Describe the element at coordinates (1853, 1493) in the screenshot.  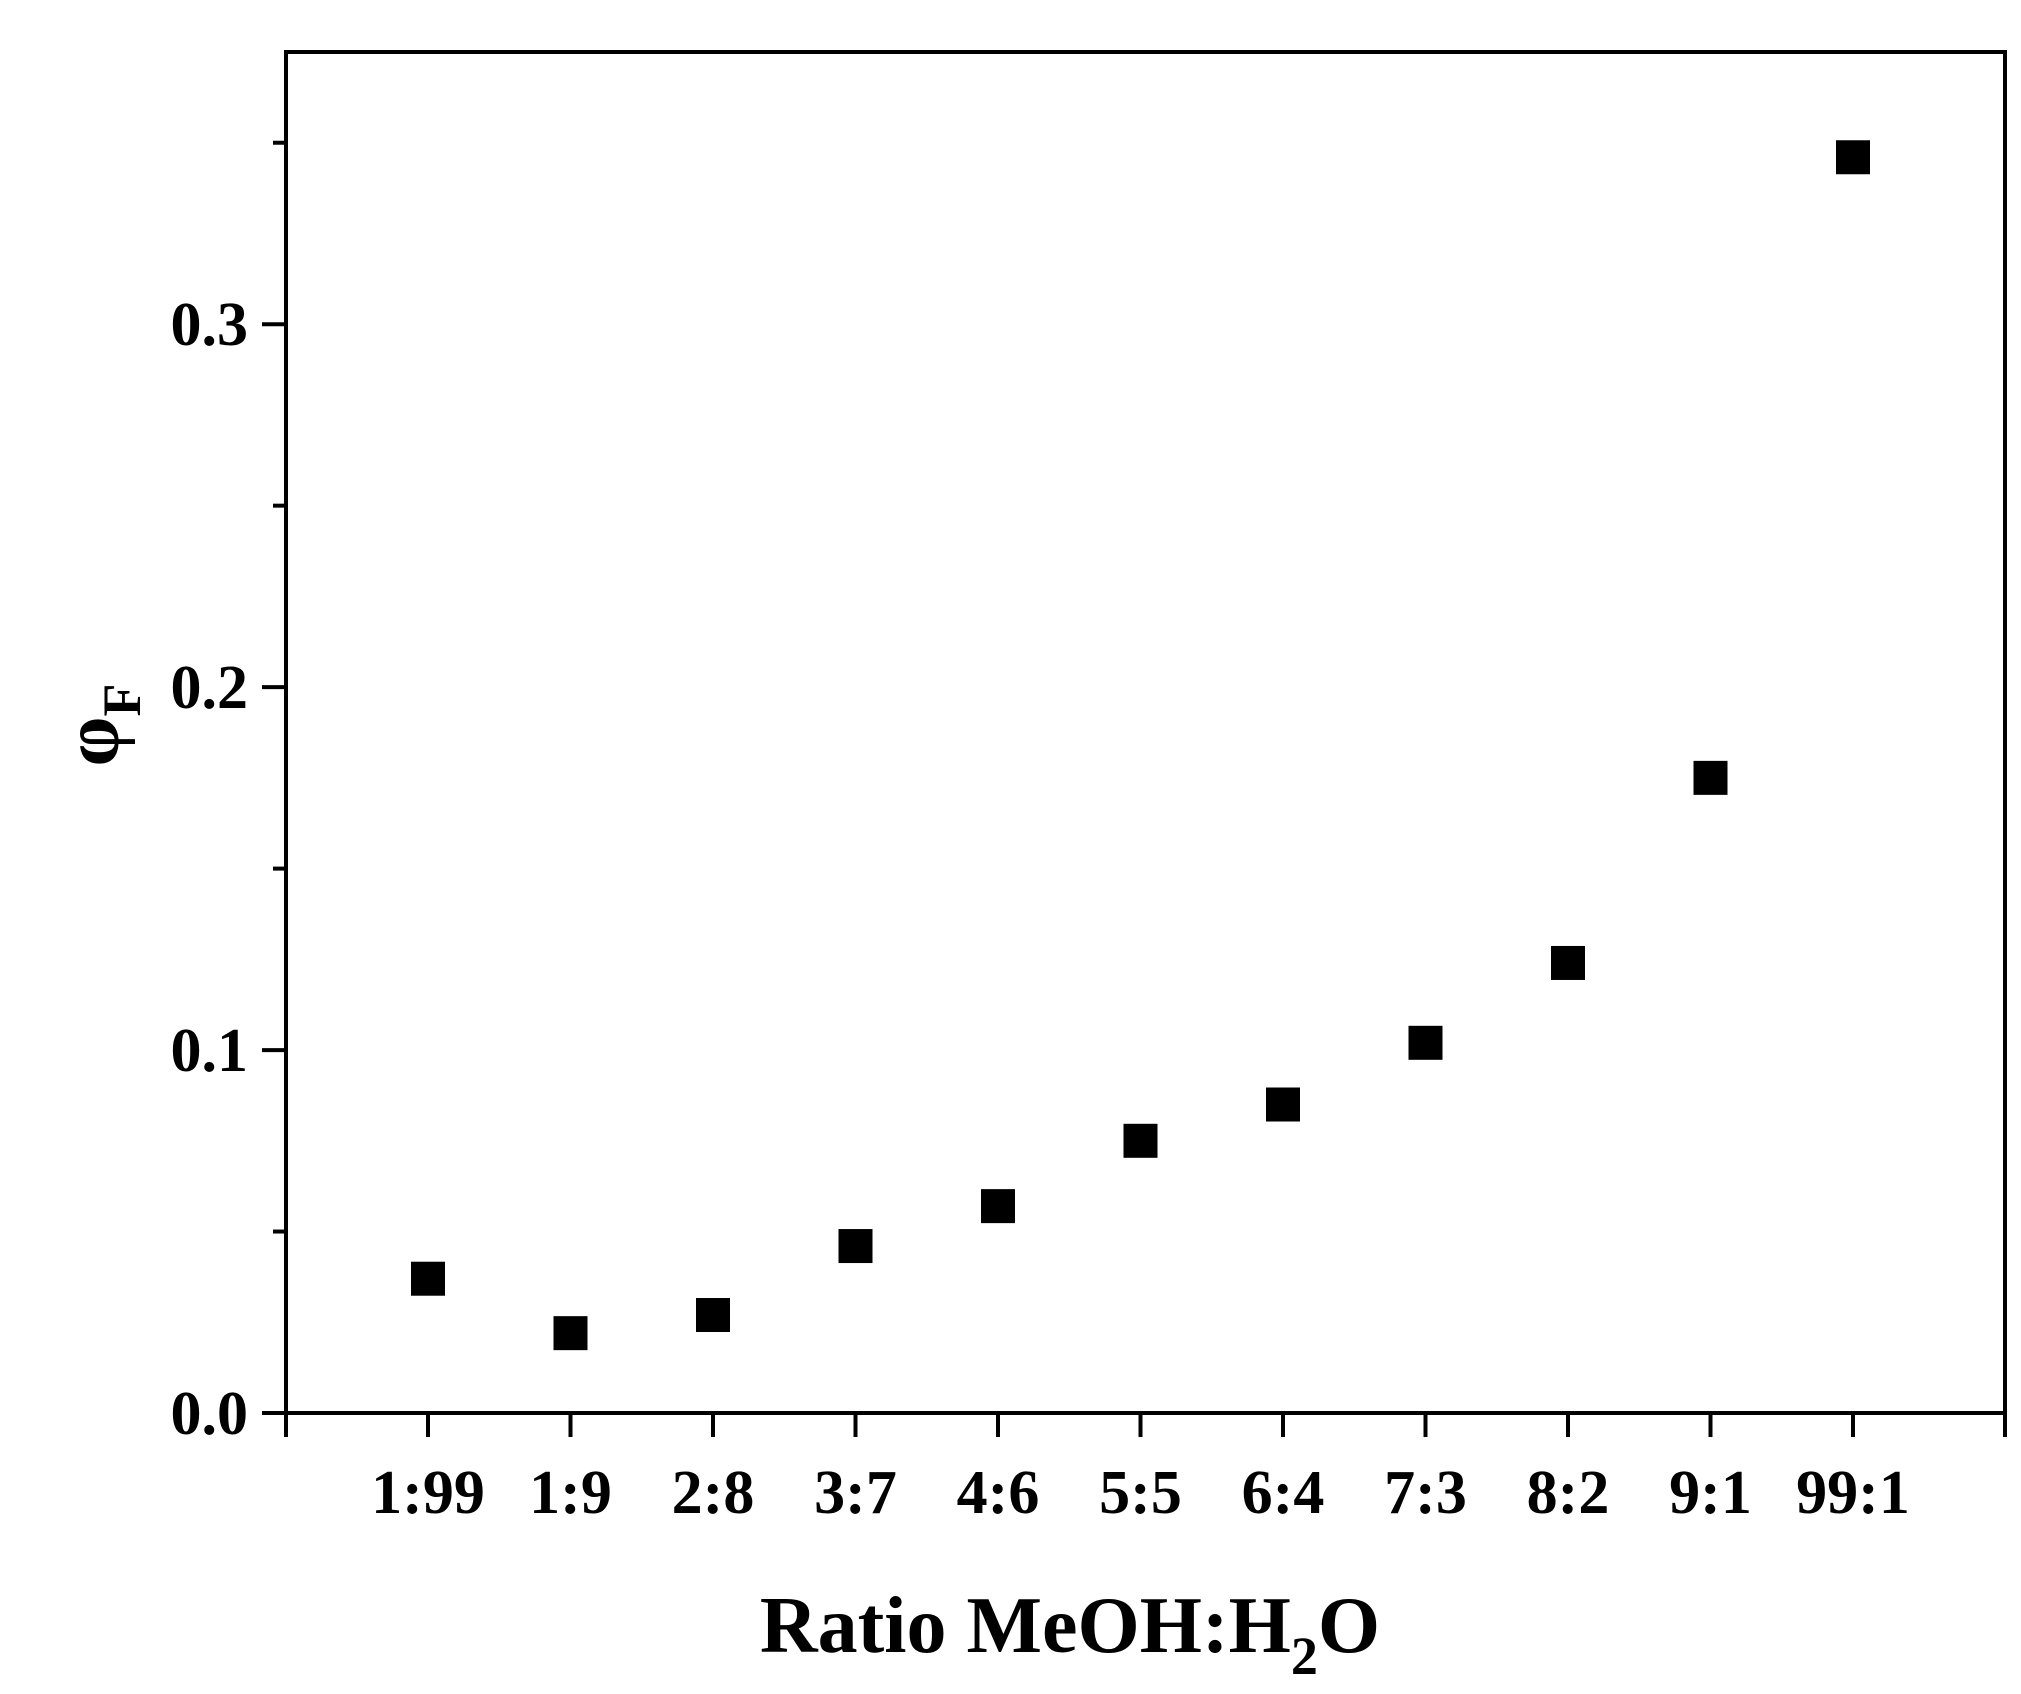
I see `x-tick-label: 99:1` at that location.